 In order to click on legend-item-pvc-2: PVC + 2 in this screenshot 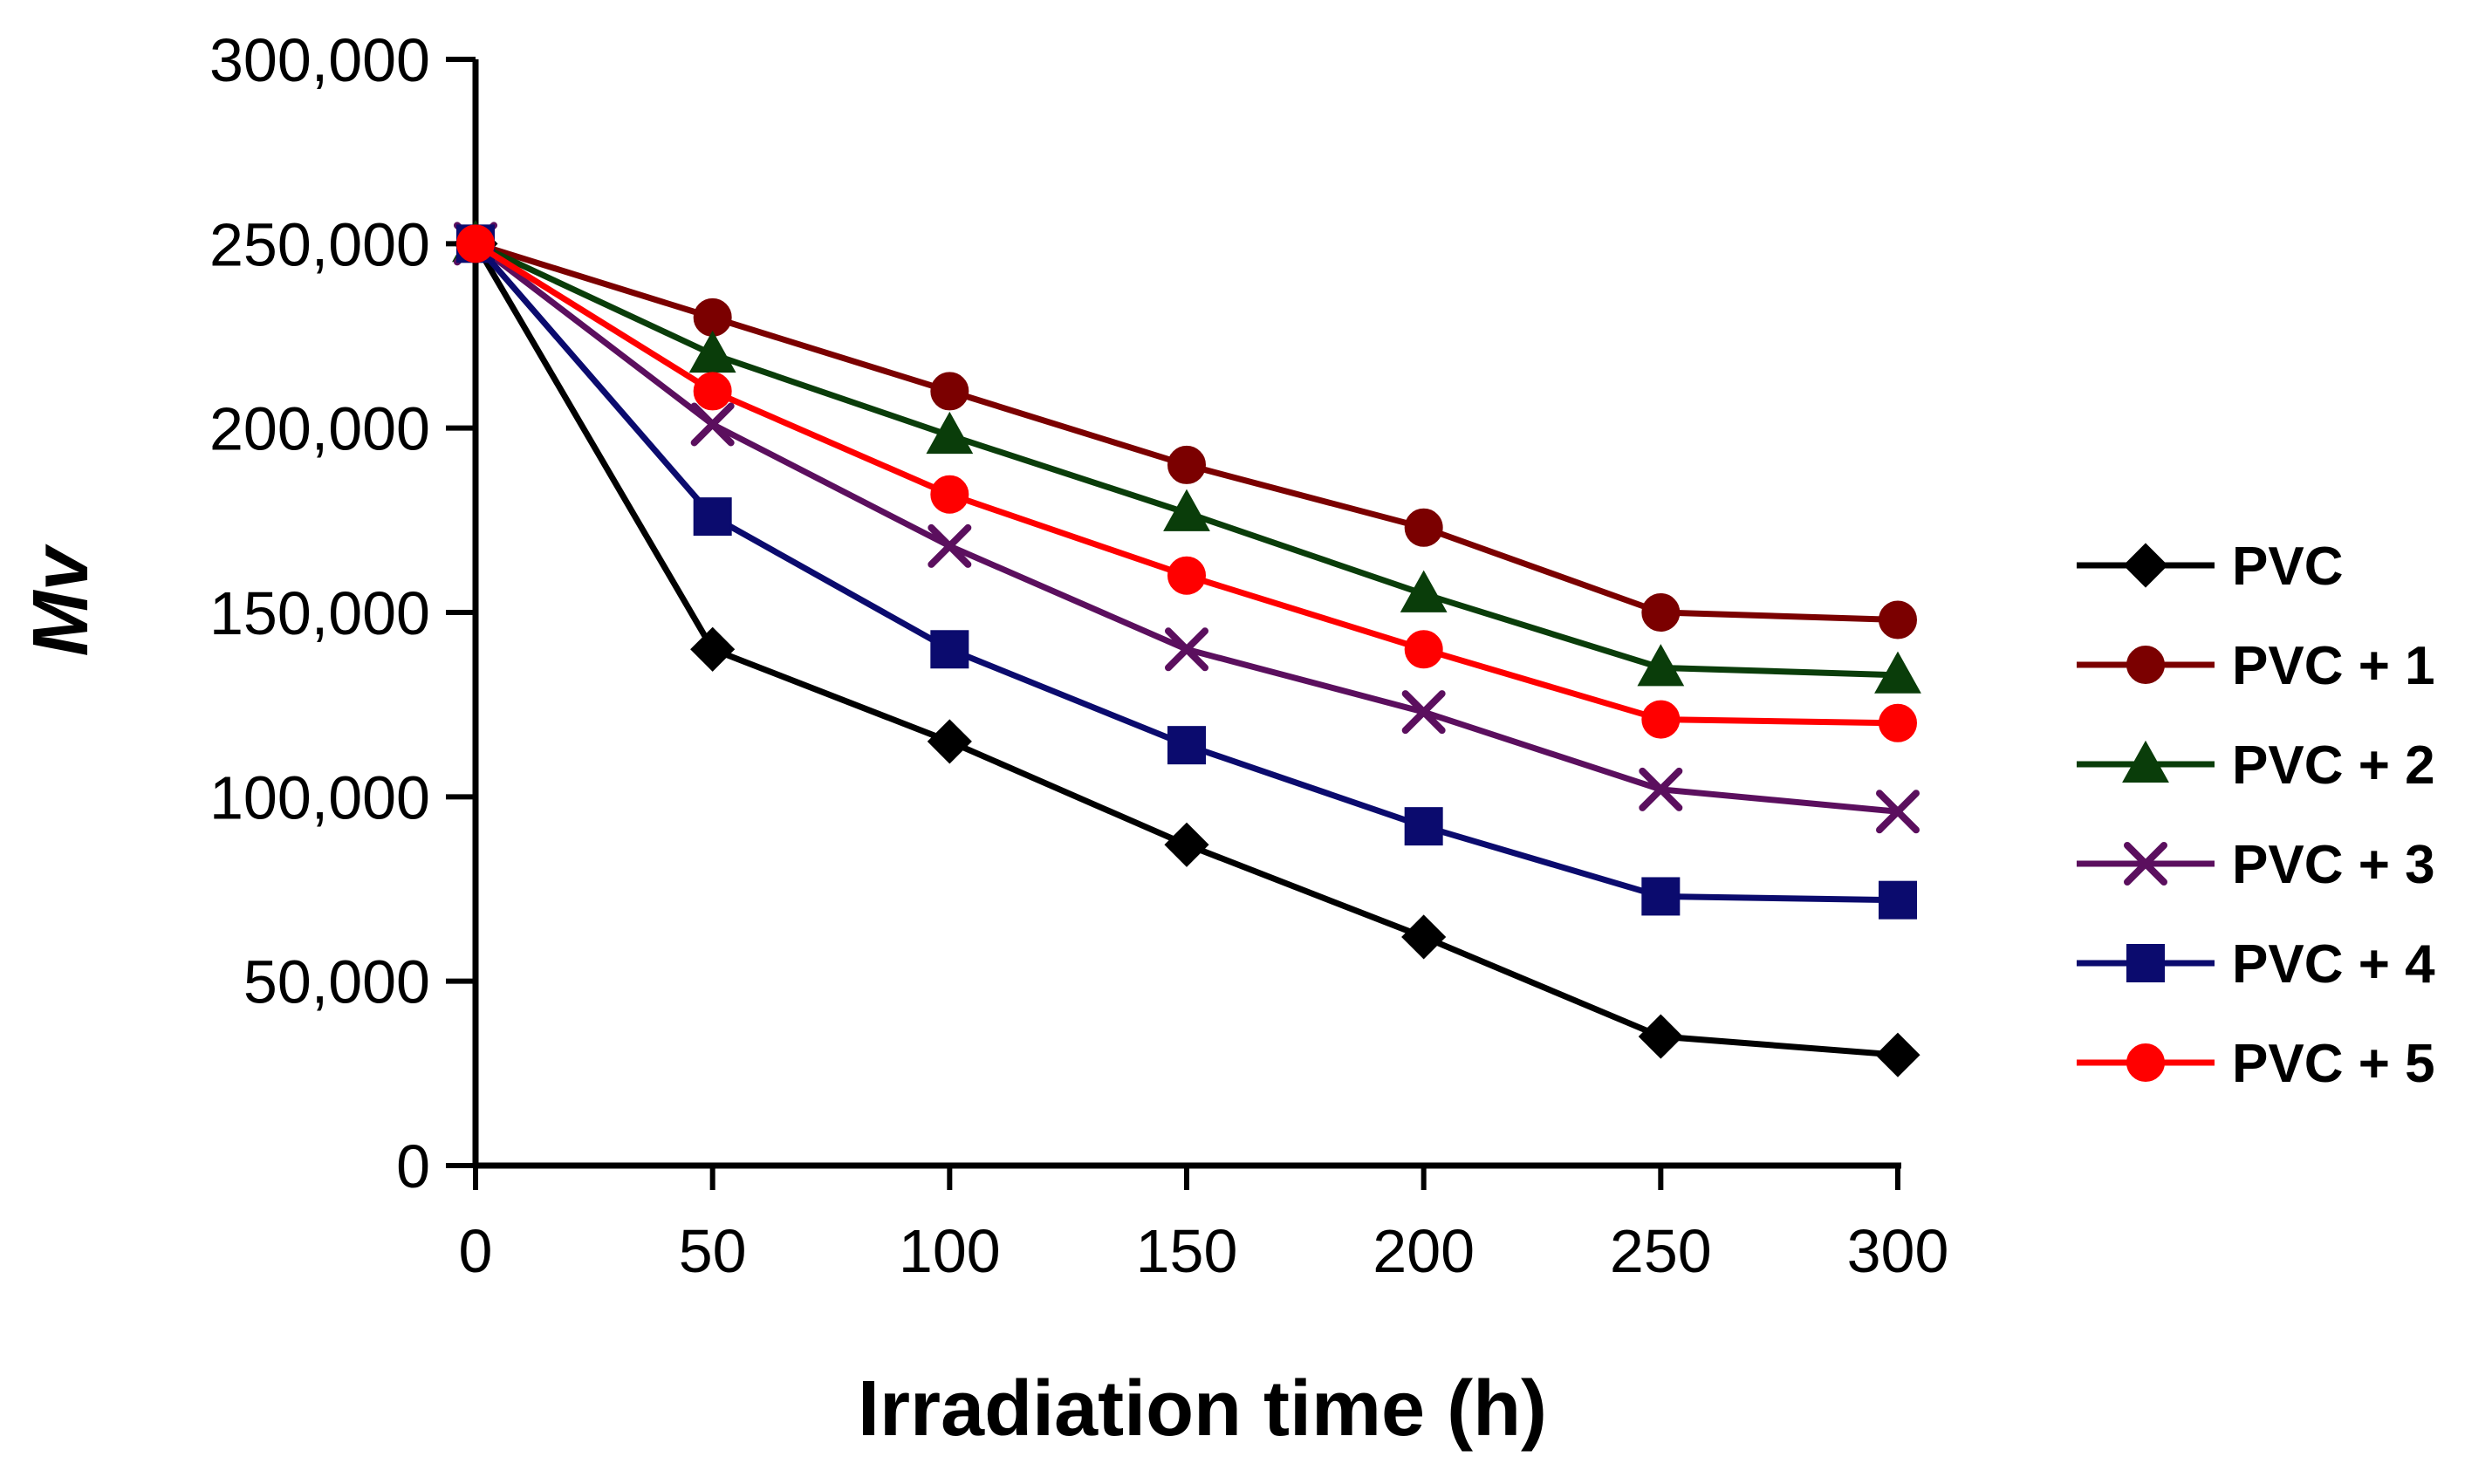, I will do `click(2256, 765)`.